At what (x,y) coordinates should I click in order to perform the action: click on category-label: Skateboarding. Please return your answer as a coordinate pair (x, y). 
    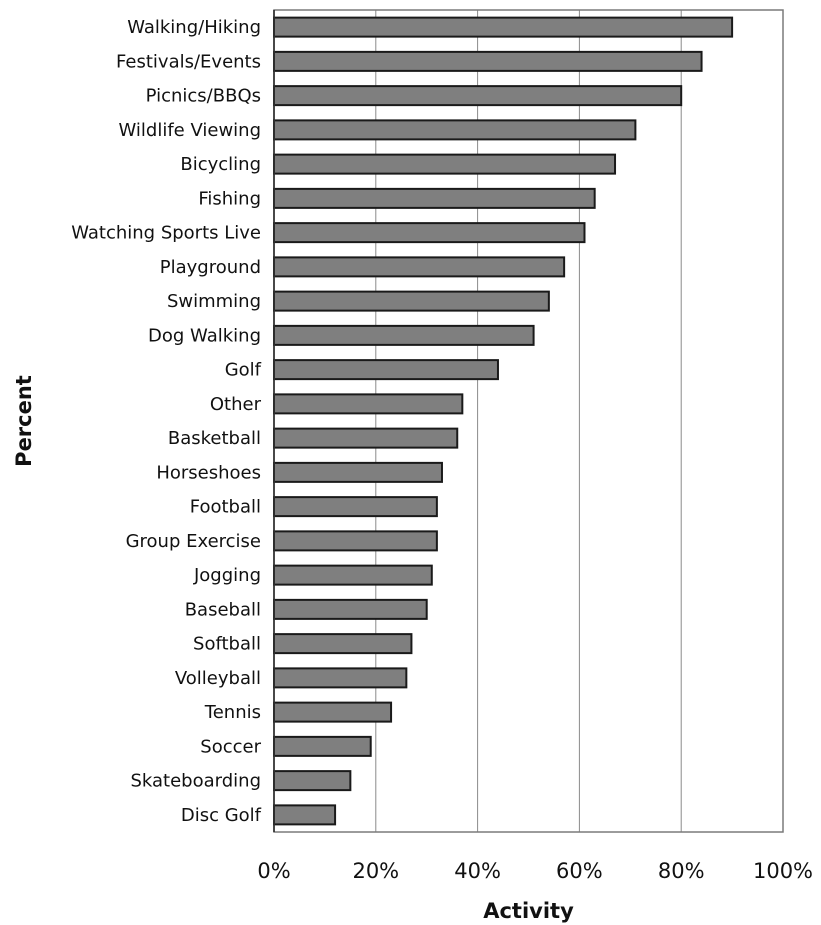
    Looking at the image, I should click on (195, 781).